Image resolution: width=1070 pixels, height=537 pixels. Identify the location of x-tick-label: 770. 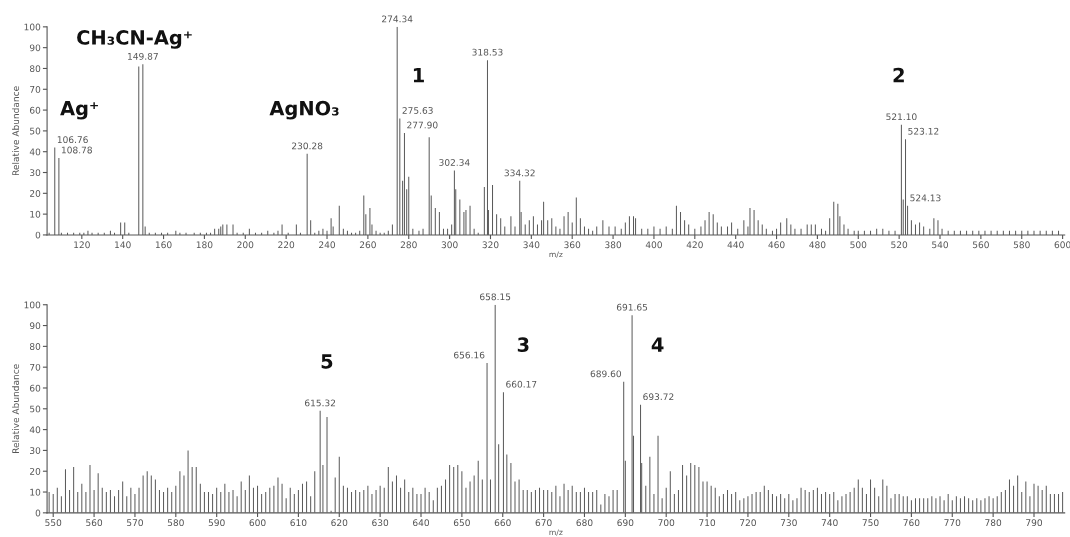
(952, 523).